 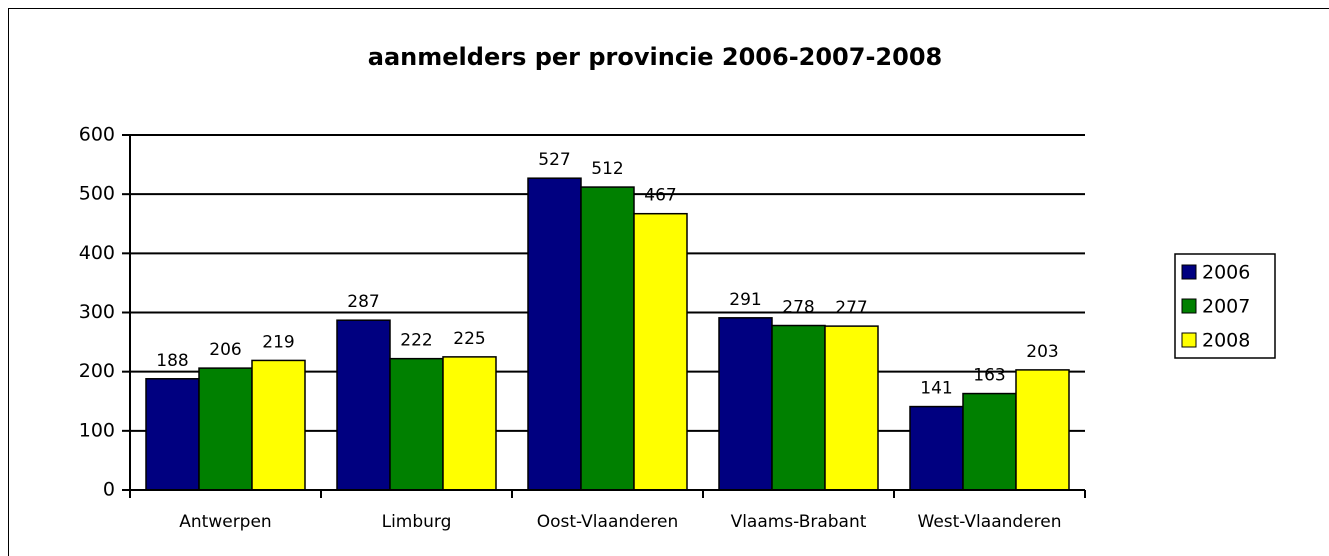 I want to click on data-label: 527, so click(x=554, y=160).